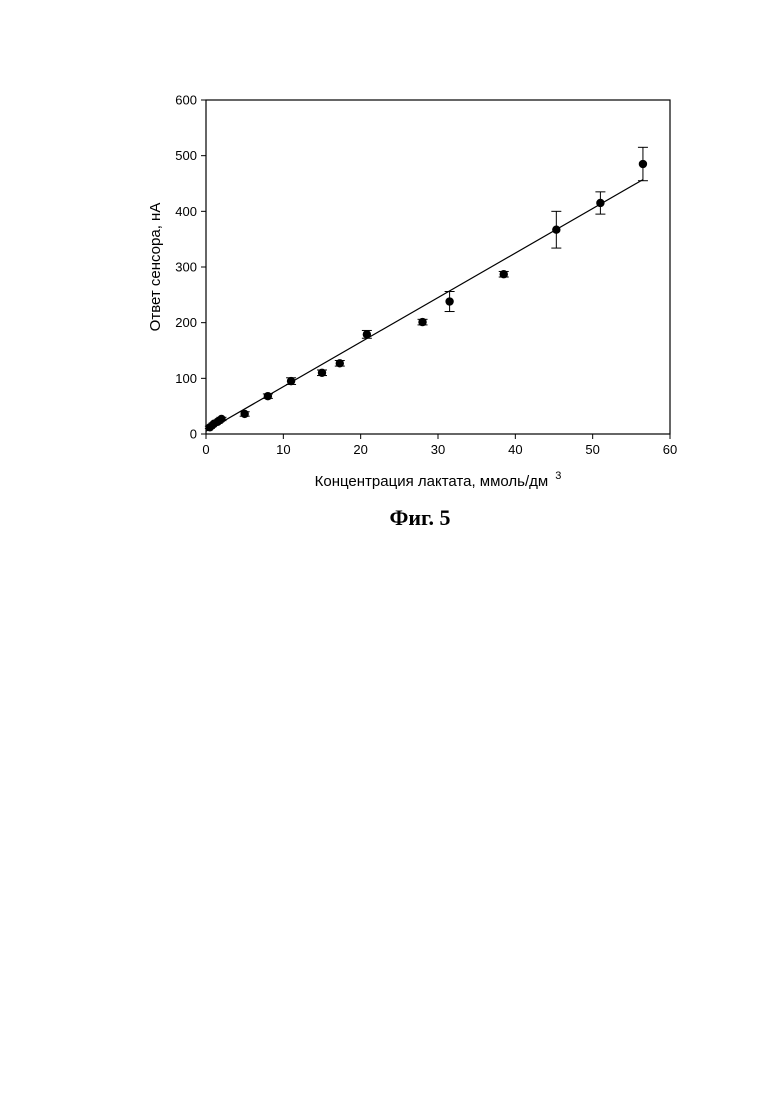  I want to click on y-tick-label: 300, so click(186, 267).